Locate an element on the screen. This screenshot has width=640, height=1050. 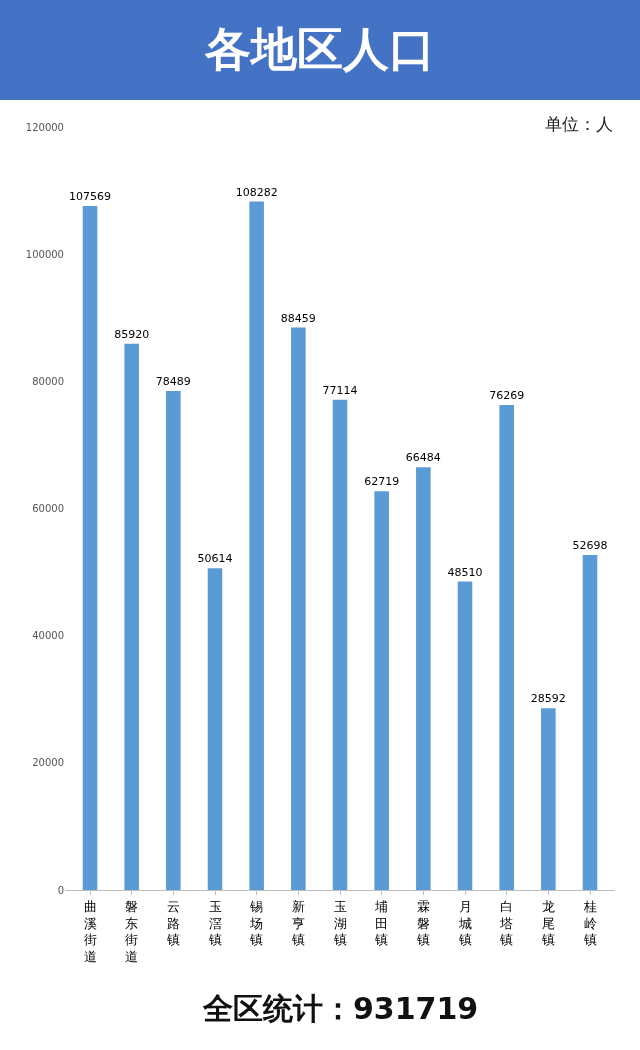
data-label: 108282 is located at coordinates (256, 192).